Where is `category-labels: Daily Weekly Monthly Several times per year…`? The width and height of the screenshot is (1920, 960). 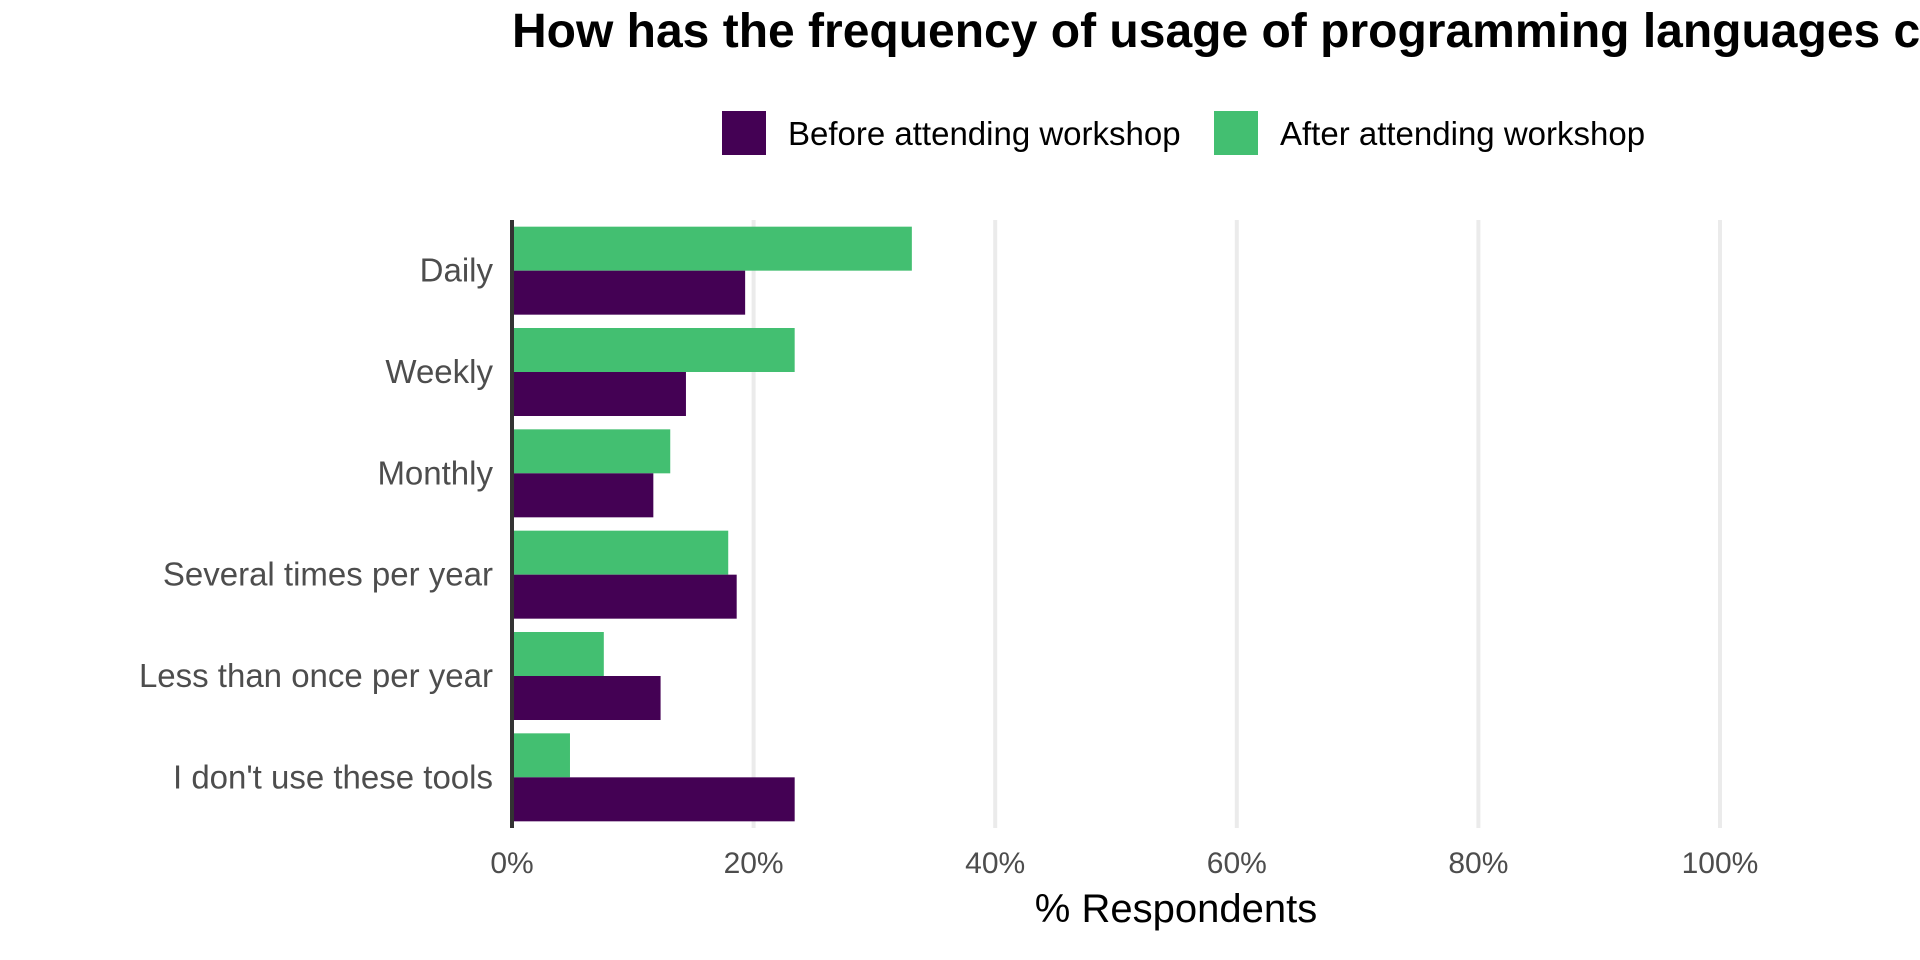
category-labels: Daily Weekly Monthly Several times per year… is located at coordinates (316, 524).